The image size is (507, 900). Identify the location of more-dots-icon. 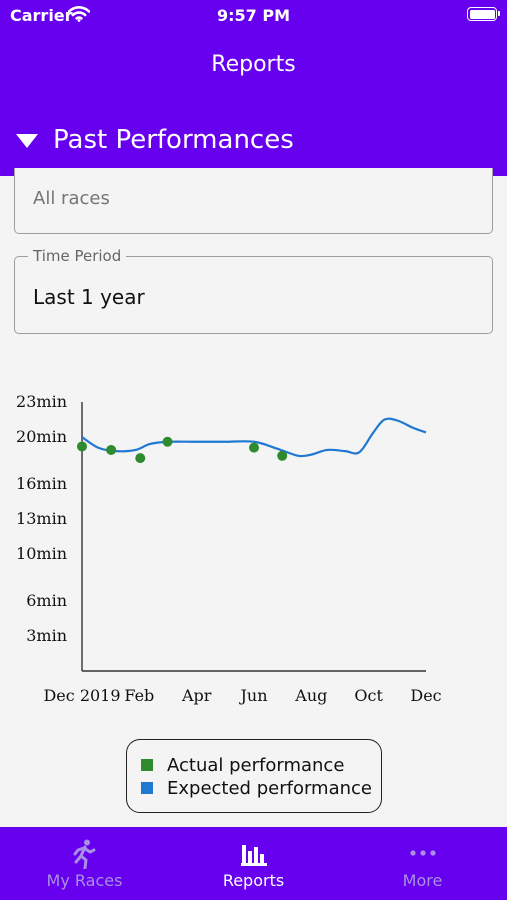
(422, 853).